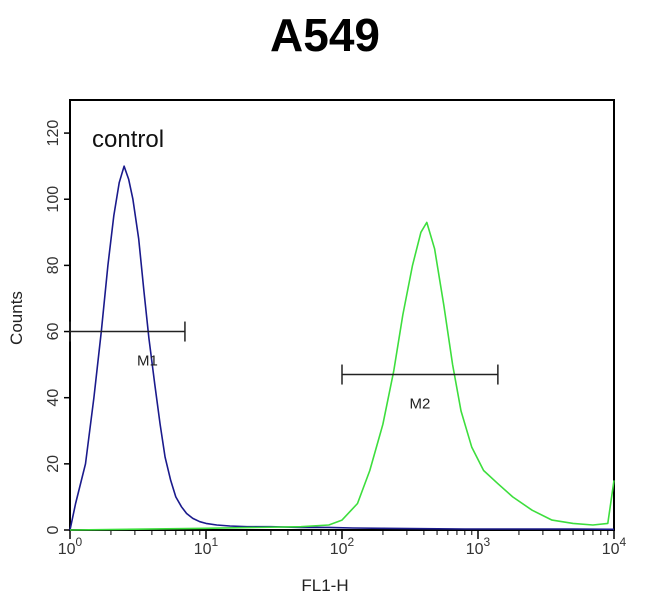 The height and width of the screenshot is (595, 650). Describe the element at coordinates (16, 318) in the screenshot. I see `y-axis-title: Counts` at that location.